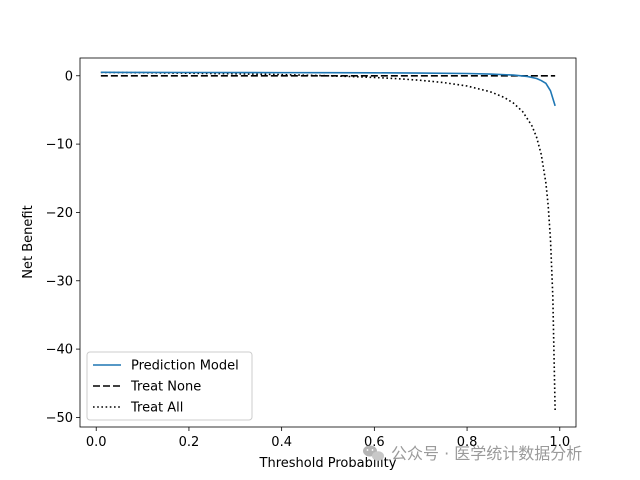 This screenshot has height=480, width=640. What do you see at coordinates (185, 366) in the screenshot?
I see `legend-label: Prediction Model` at bounding box center [185, 366].